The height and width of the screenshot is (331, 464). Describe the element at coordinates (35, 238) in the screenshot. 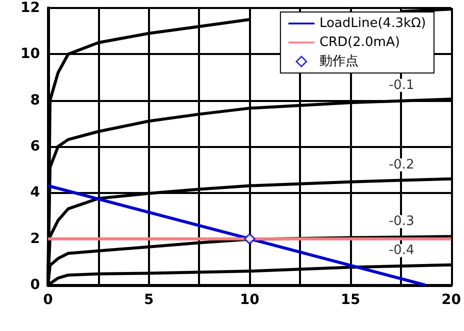

I see `y-tick-label: 2` at that location.